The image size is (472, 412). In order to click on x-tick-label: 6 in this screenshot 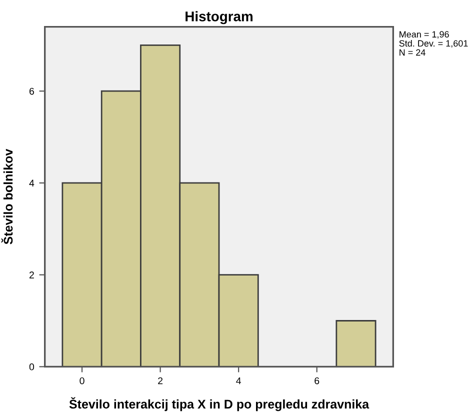, I will do `click(317, 380)`.